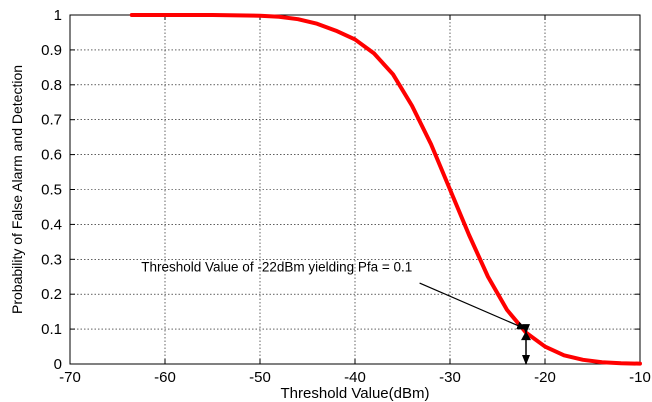 Image resolution: width=652 pixels, height=402 pixels. Describe the element at coordinates (51, 190) in the screenshot. I see `y-tick-label: 0.5` at that location.